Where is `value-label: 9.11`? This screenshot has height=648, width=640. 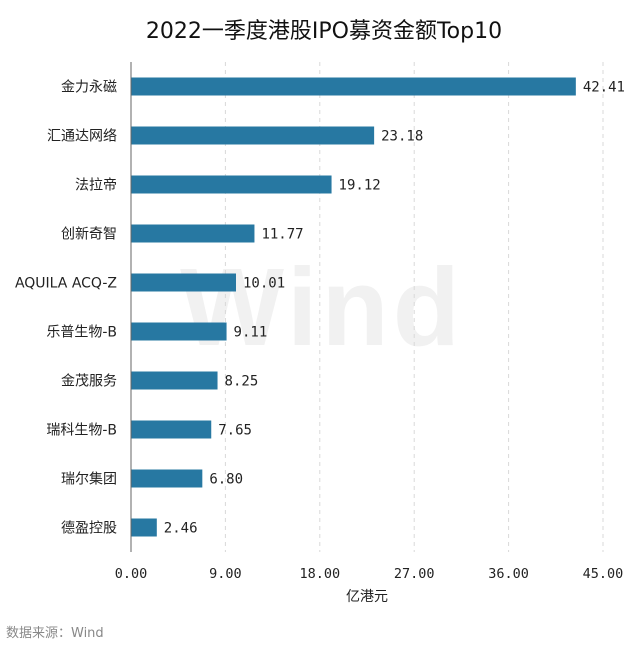
value-label: 9.11 is located at coordinates (251, 333).